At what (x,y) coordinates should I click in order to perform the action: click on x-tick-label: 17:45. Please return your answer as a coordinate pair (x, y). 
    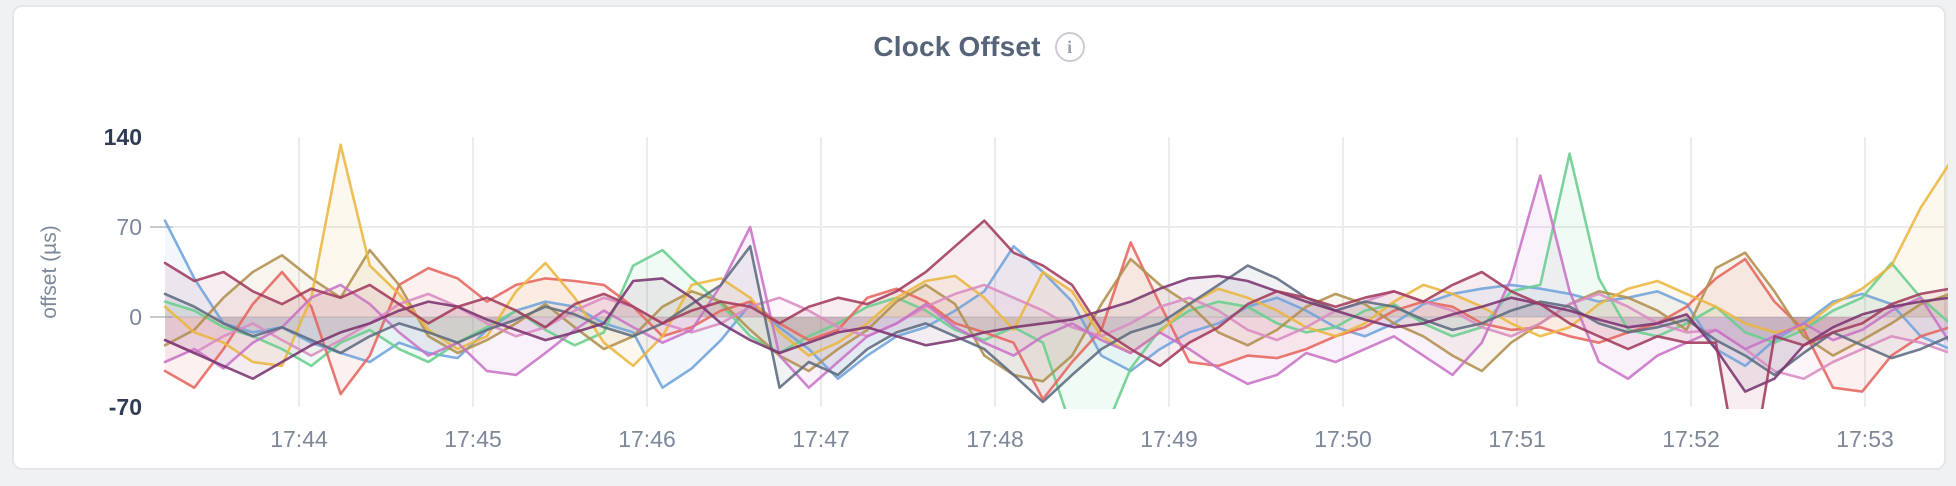
    Looking at the image, I should click on (473, 439).